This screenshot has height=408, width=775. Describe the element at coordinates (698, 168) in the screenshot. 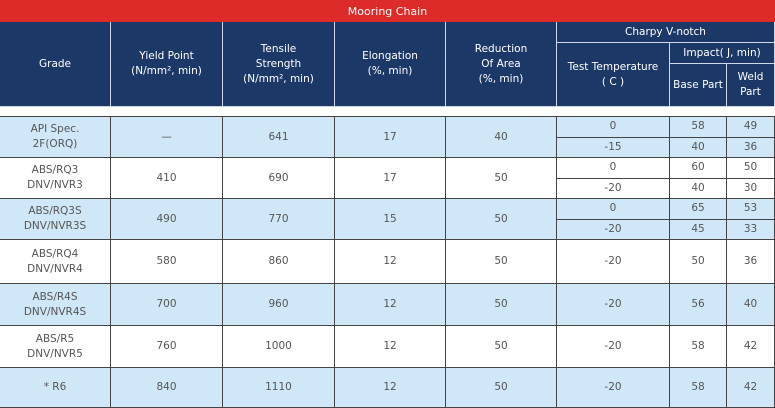

I see `cell-base: 60` at that location.